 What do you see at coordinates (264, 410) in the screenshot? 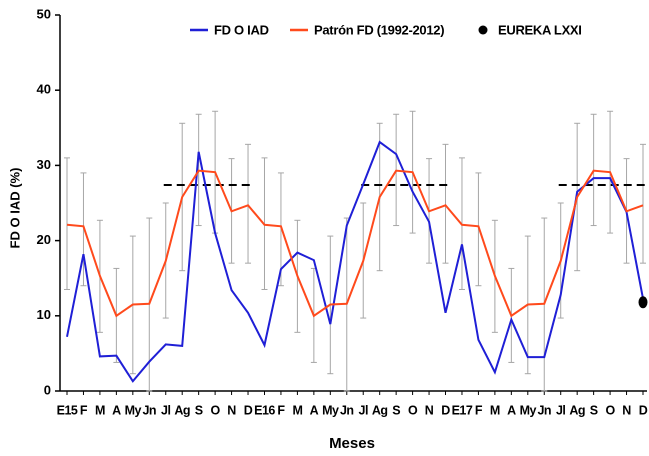
I see `x-tick-label: E16` at bounding box center [264, 410].